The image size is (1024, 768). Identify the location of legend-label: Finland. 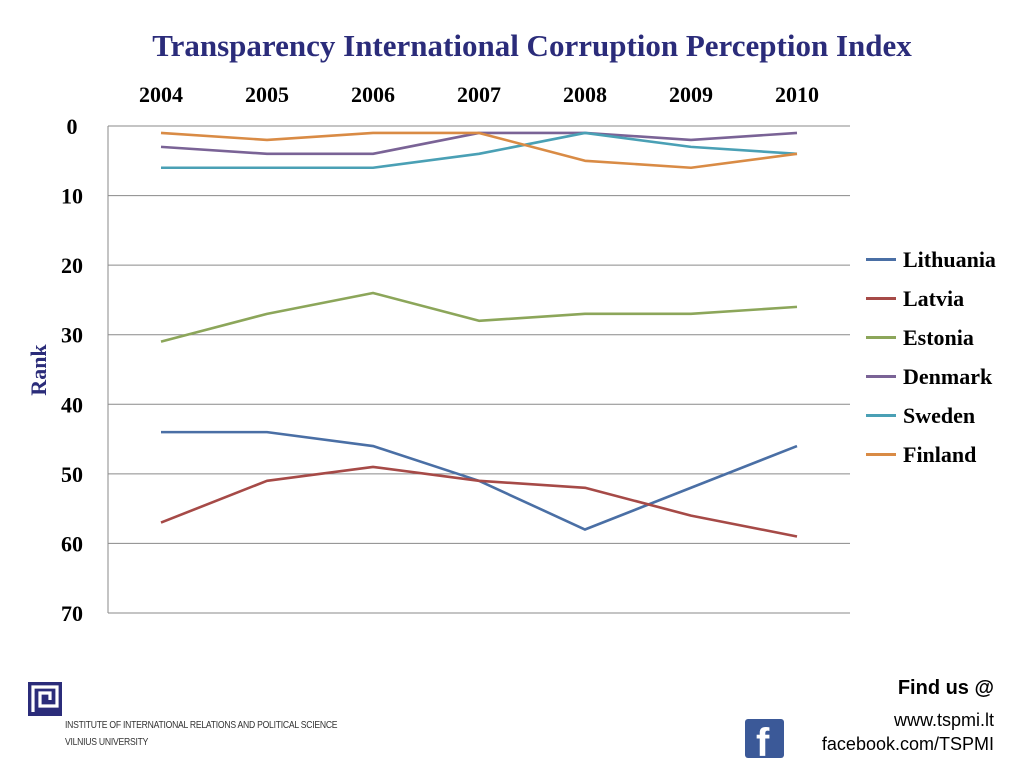
(940, 454).